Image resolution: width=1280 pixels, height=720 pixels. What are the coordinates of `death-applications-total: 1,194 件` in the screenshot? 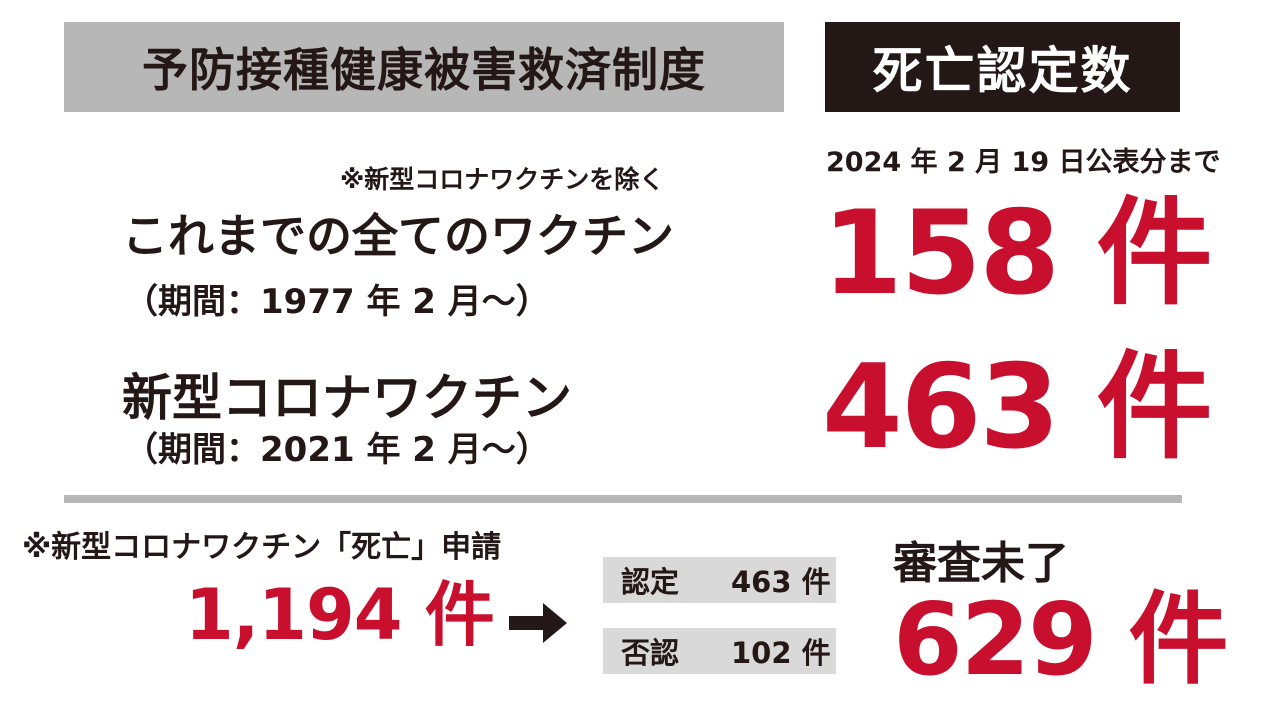 It's located at (340, 615).